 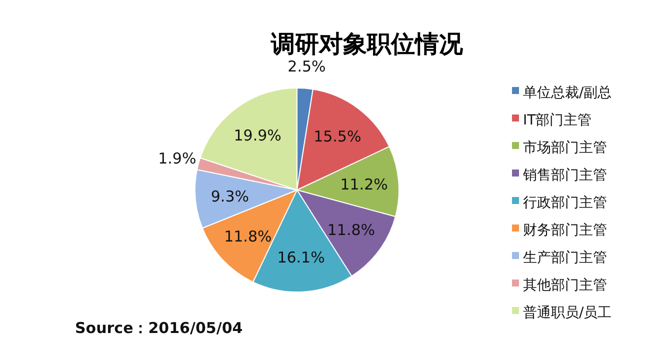 What do you see at coordinates (567, 92) in the screenshot?
I see `legend-label: 单位总裁/副总` at bounding box center [567, 92].